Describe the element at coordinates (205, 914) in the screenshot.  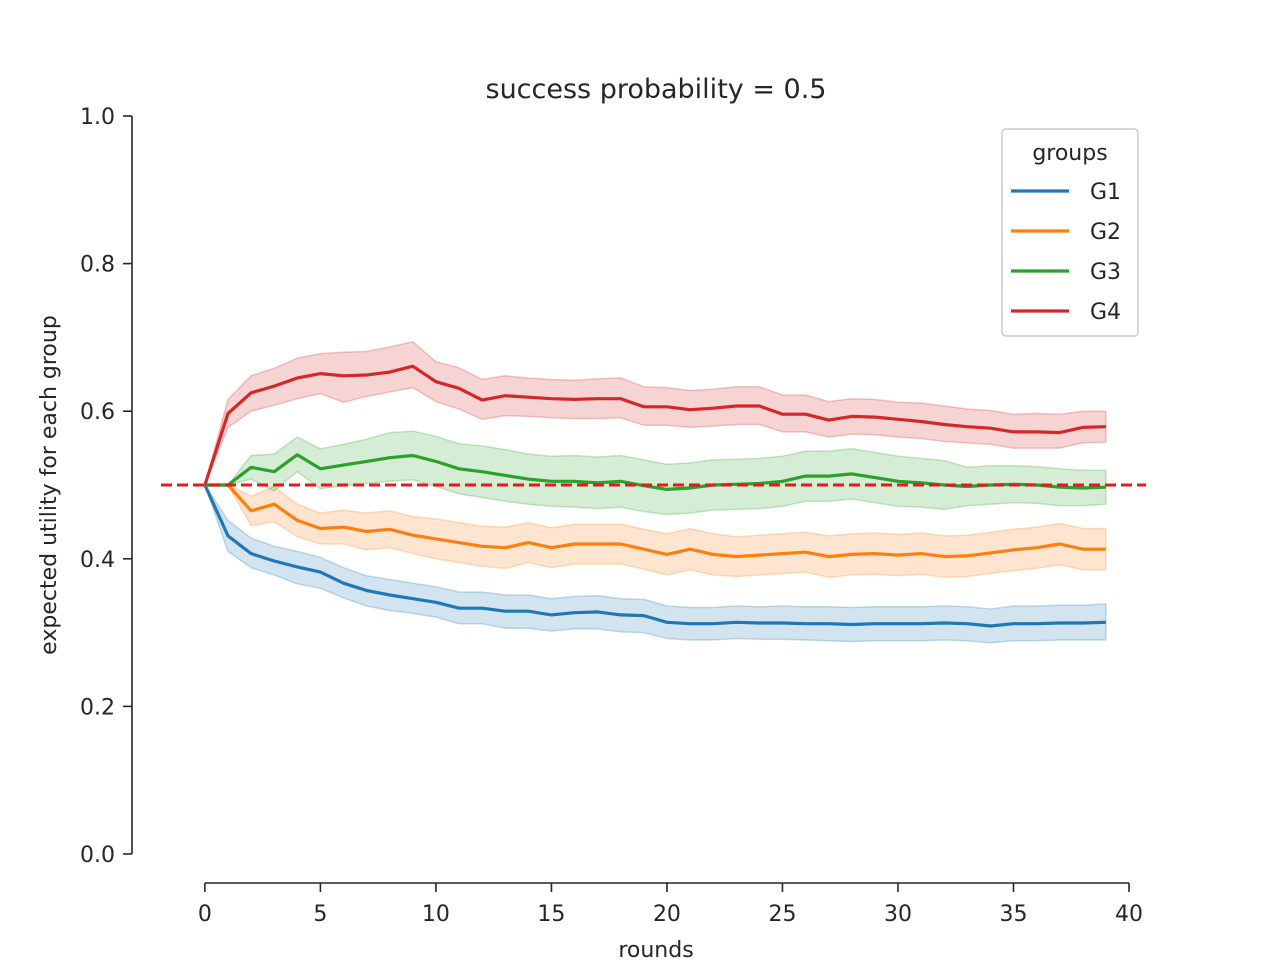
I see `x-tick-label: 0` at that location.